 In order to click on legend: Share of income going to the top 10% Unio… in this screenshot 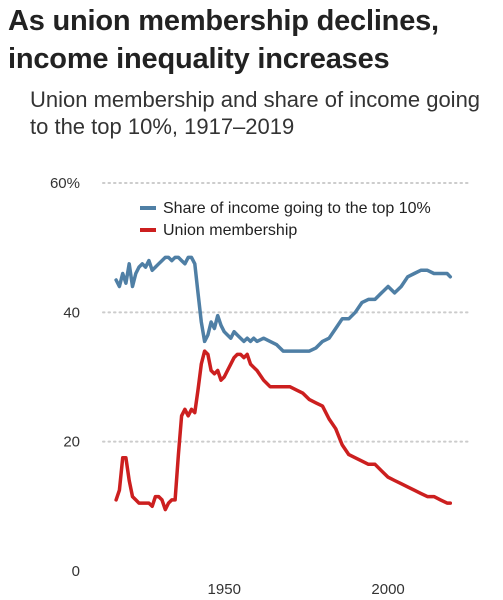, I will do `click(285, 219)`.